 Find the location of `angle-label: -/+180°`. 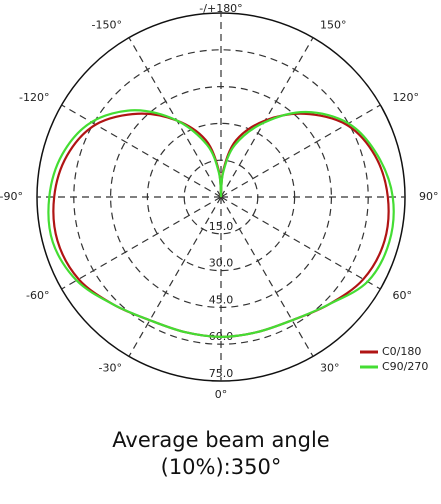

angle-label: -/+180° is located at coordinates (220, 8).